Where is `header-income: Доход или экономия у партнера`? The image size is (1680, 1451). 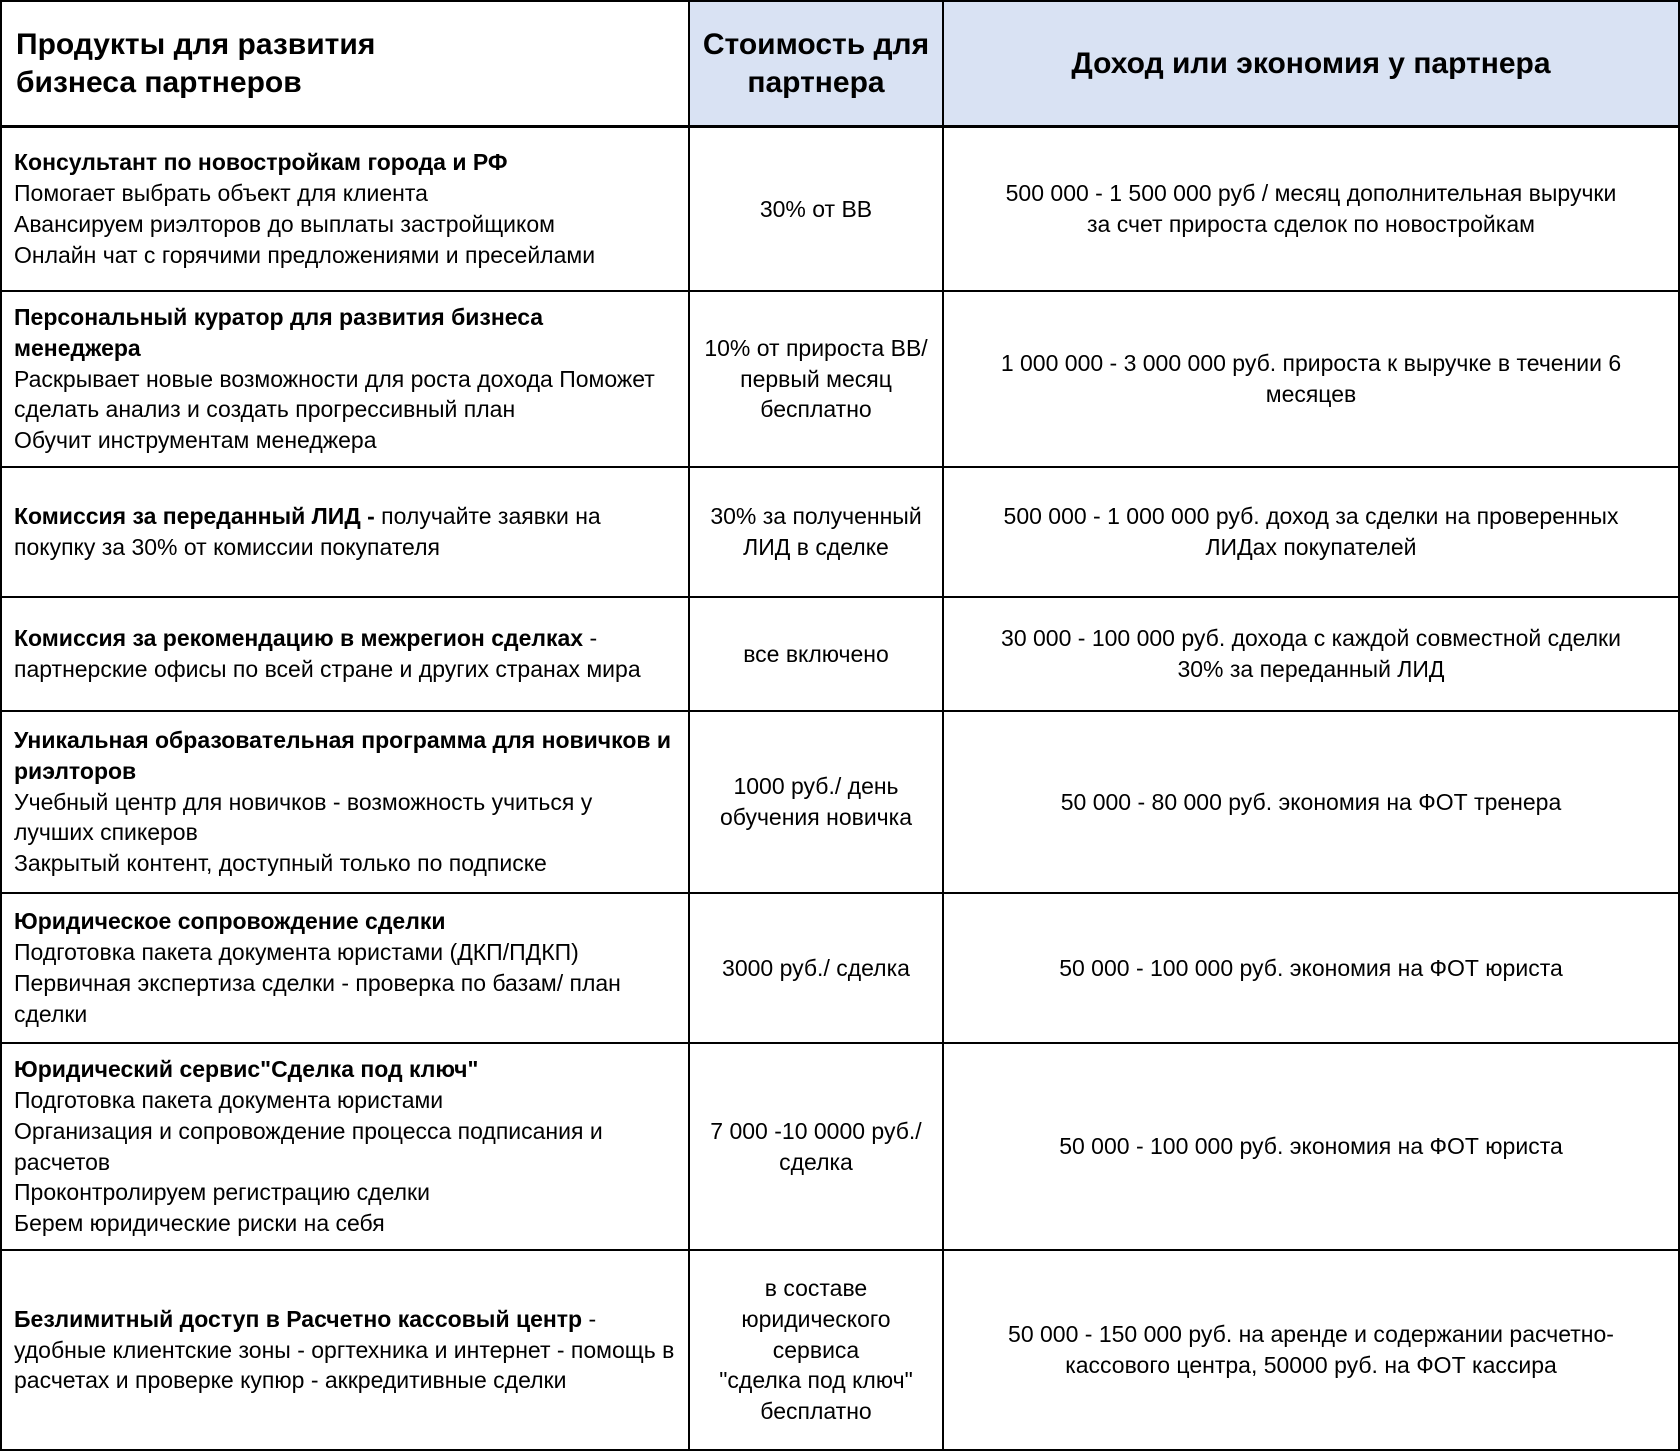 header-income: Доход или экономия у партнера is located at coordinates (1311, 63).